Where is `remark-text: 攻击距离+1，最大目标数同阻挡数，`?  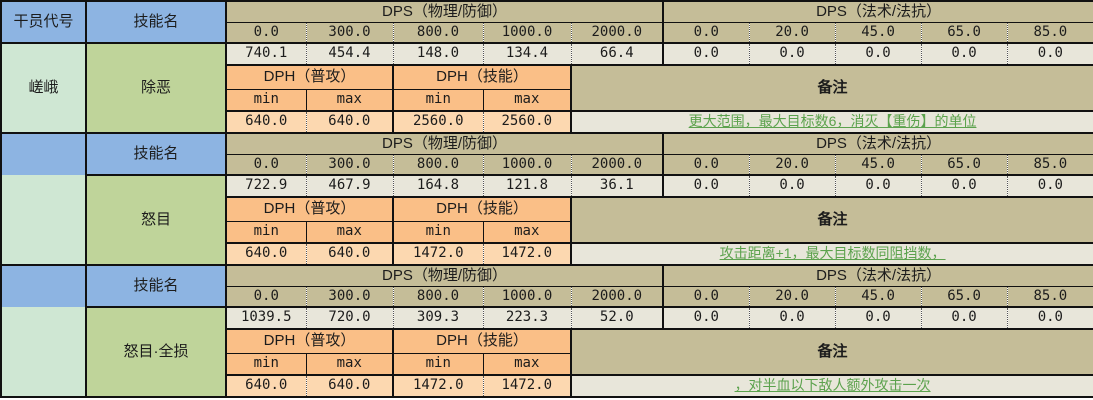
remark-text: 攻击距离+1，最大目标数同阻挡数， is located at coordinates (831, 254).